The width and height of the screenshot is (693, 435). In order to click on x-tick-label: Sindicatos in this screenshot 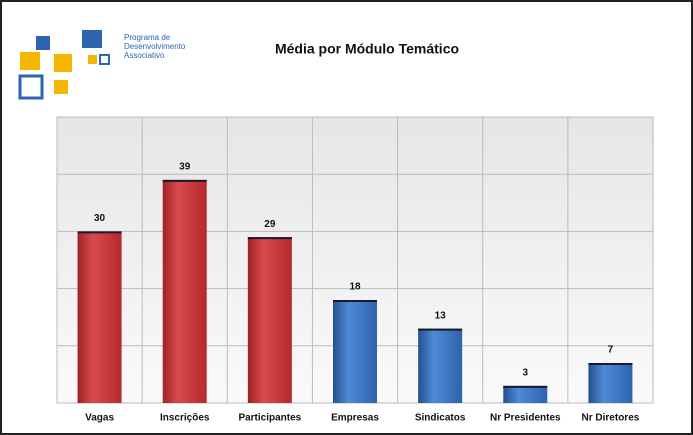, I will do `click(440, 418)`.